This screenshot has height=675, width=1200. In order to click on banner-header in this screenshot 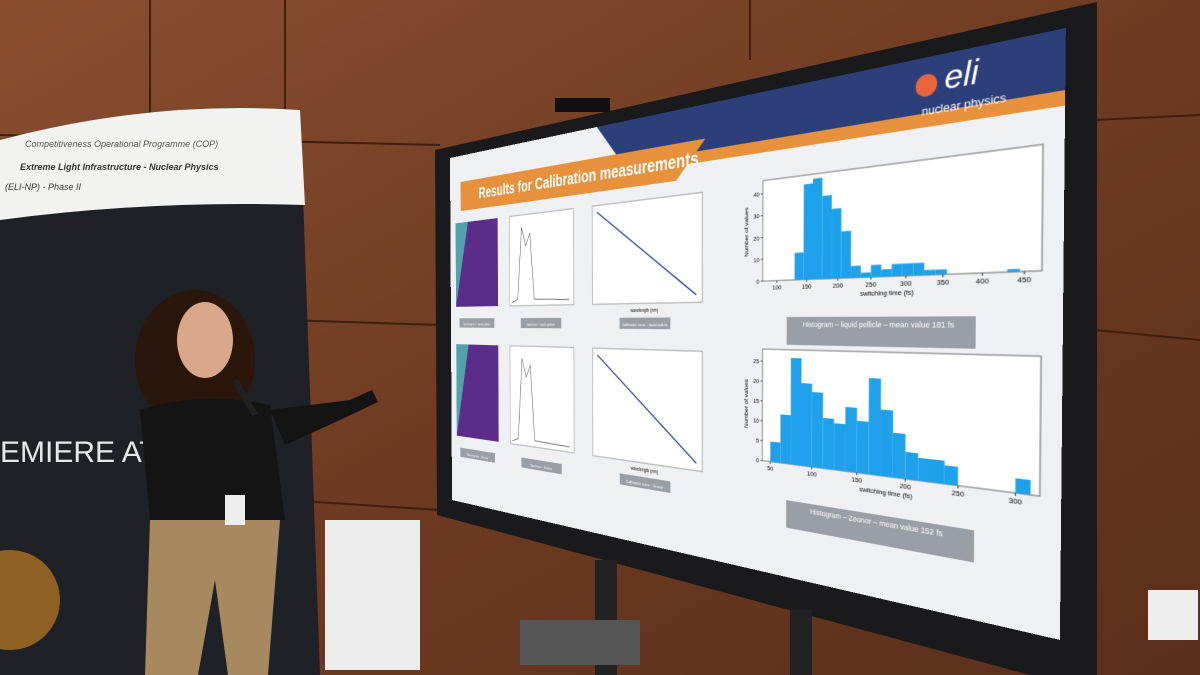, I will do `click(152, 164)`.